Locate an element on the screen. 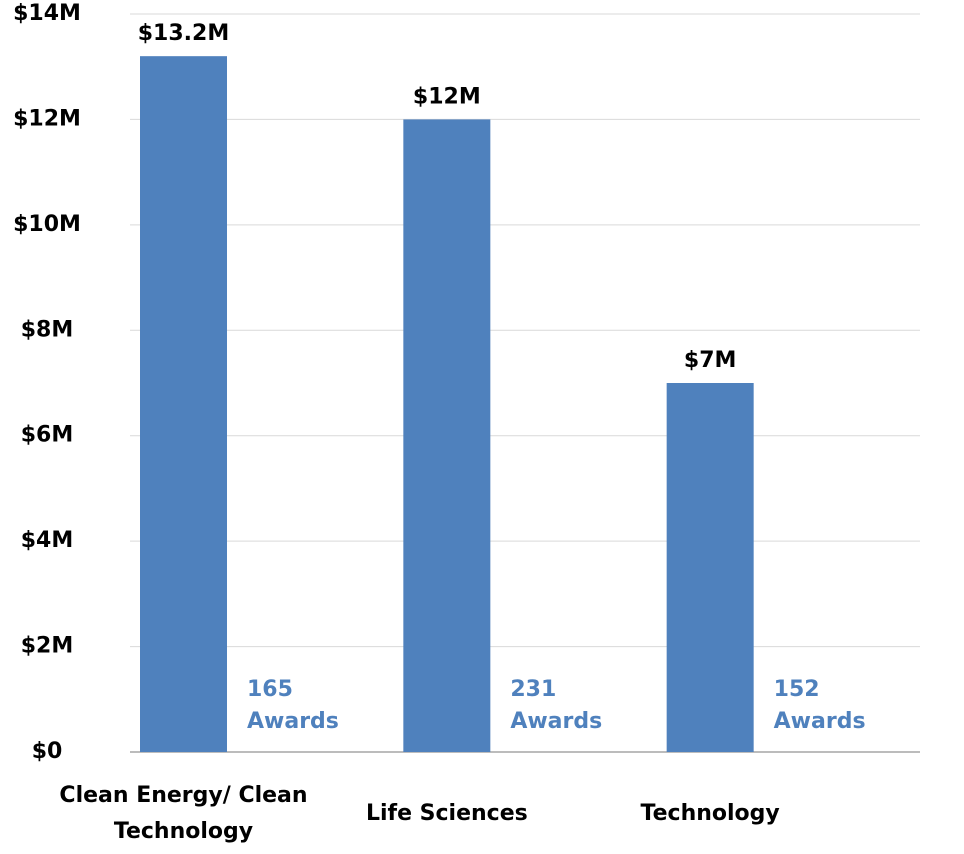 The width and height of the screenshot is (964, 854). annotation: 152 is located at coordinates (797, 689).